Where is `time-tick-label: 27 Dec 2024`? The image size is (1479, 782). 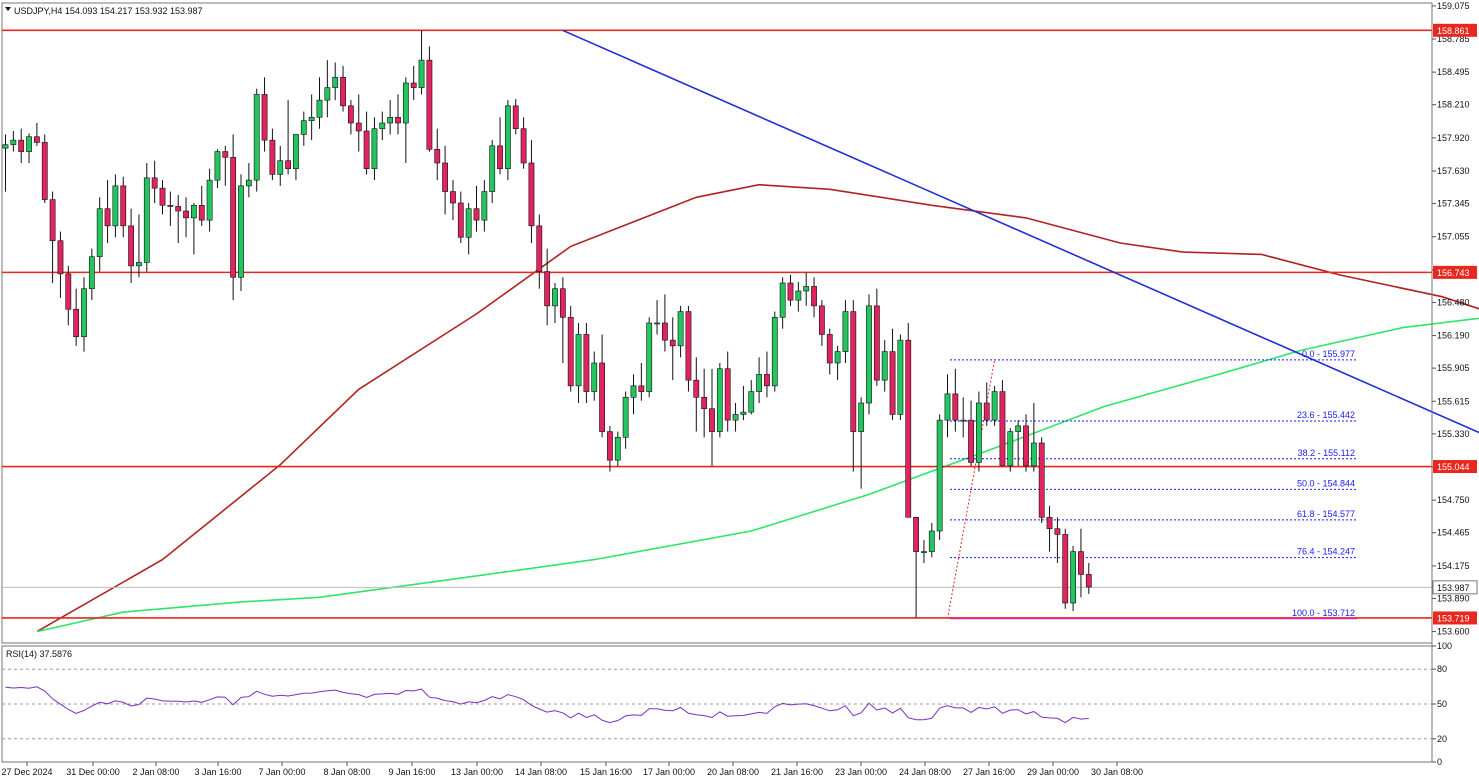
time-tick-label: 27 Dec 2024 is located at coordinates (26, 772).